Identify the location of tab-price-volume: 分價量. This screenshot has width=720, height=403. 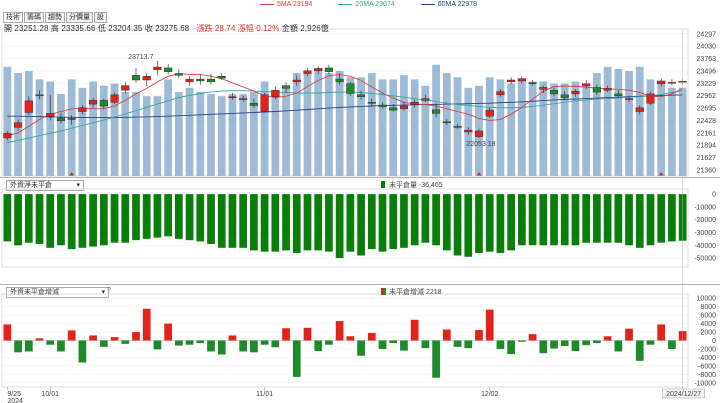
(79, 17).